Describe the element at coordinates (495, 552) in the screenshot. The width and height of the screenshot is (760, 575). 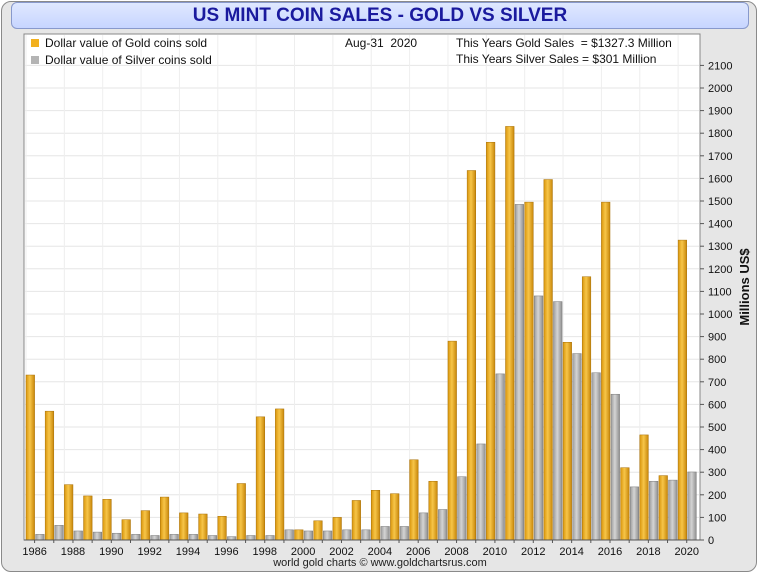
I see `x-tick-label: 2010` at that location.